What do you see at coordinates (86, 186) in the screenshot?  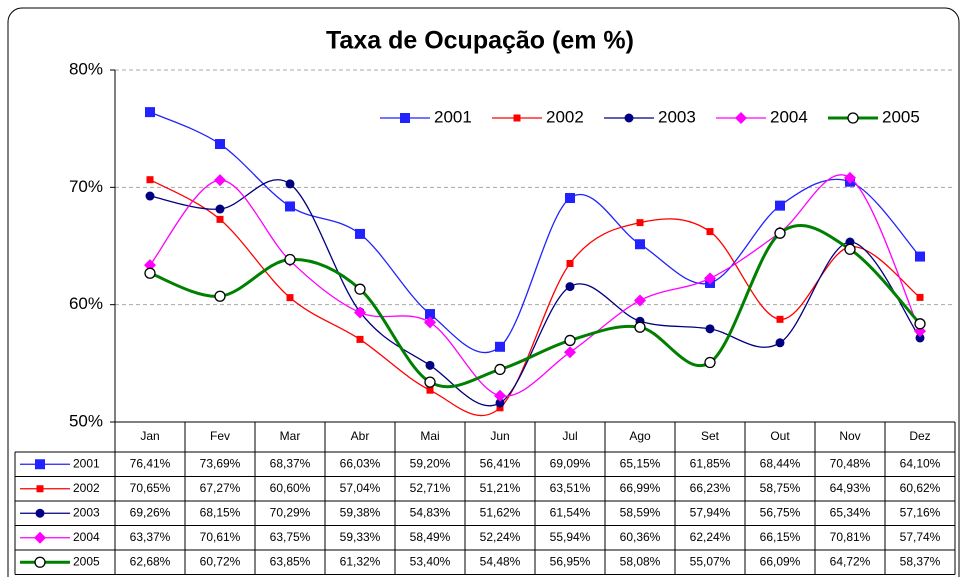 I see `y-tick-label: 70%` at bounding box center [86, 186].